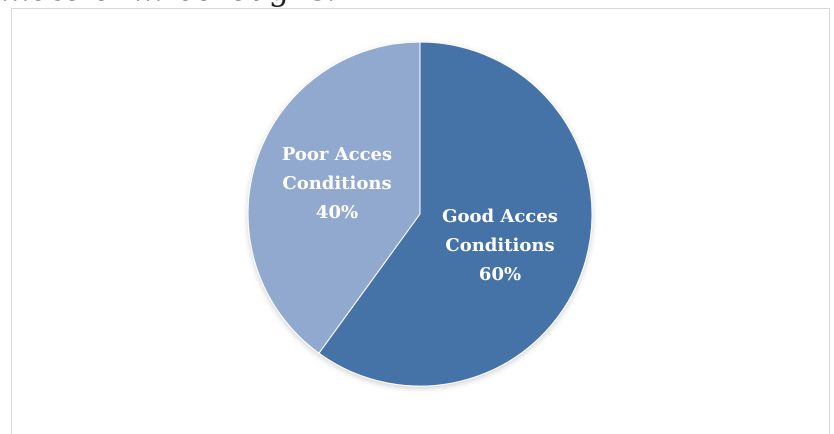  I want to click on data-label-poor-acces-conditions: Poor Acces Conditions 40%, so click(337, 183).